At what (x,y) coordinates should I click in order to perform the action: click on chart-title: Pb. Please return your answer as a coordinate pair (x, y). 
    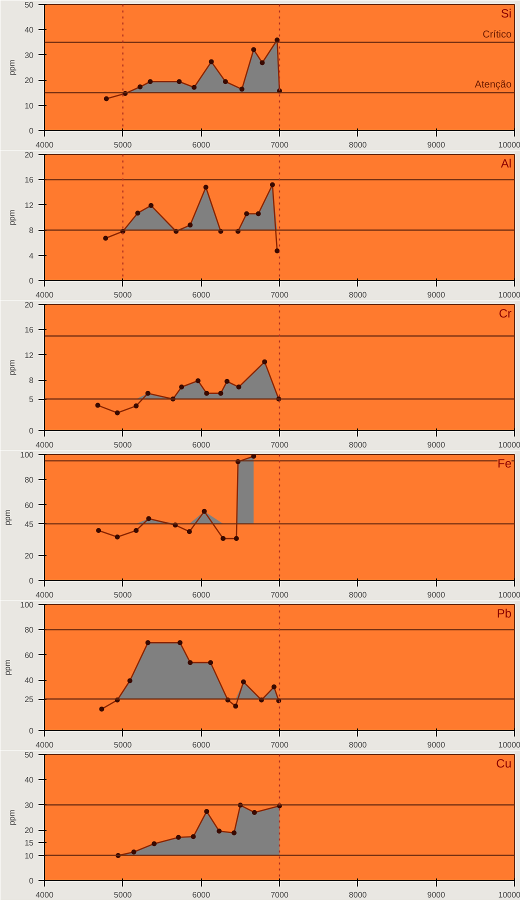
    Looking at the image, I should click on (504, 613).